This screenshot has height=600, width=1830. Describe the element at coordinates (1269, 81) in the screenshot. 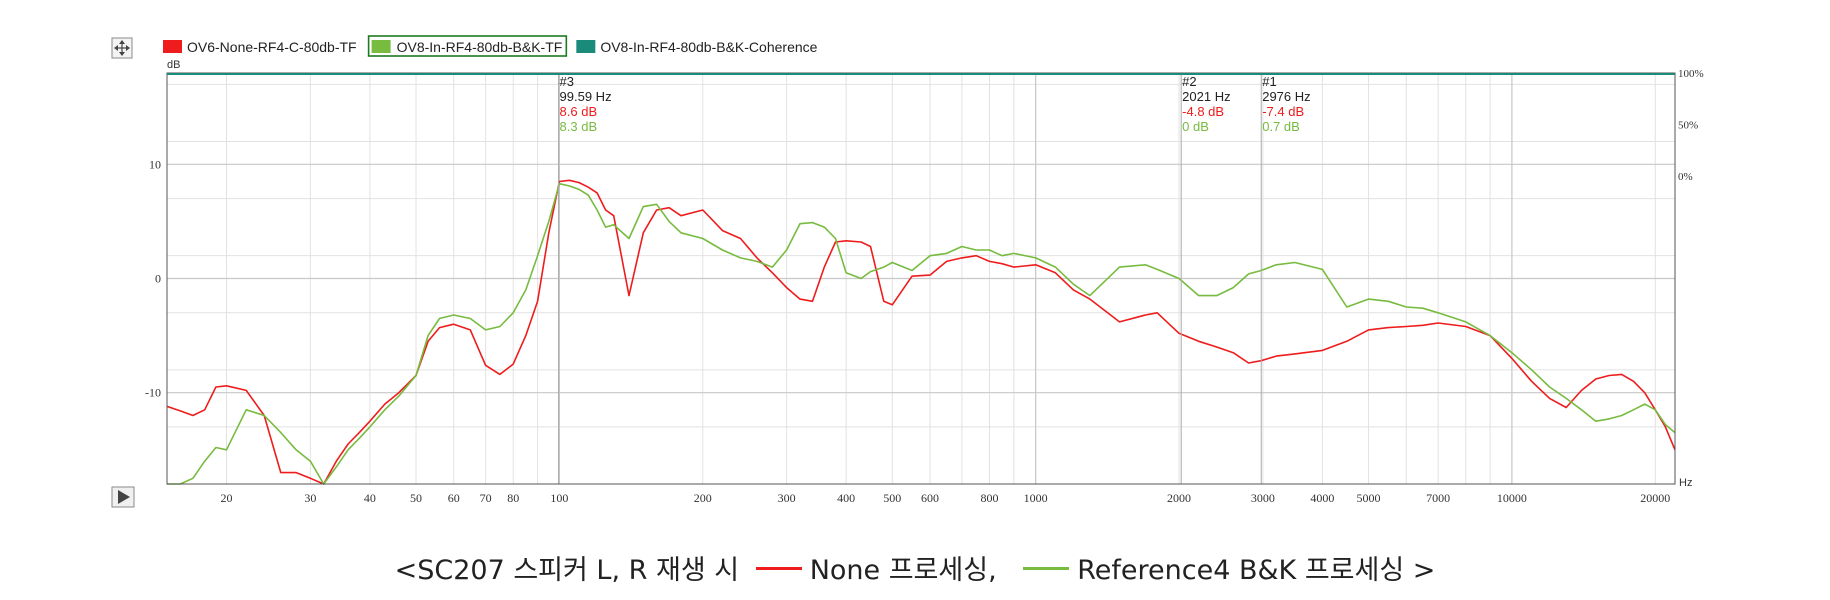

I see `marker-label: #1` at that location.